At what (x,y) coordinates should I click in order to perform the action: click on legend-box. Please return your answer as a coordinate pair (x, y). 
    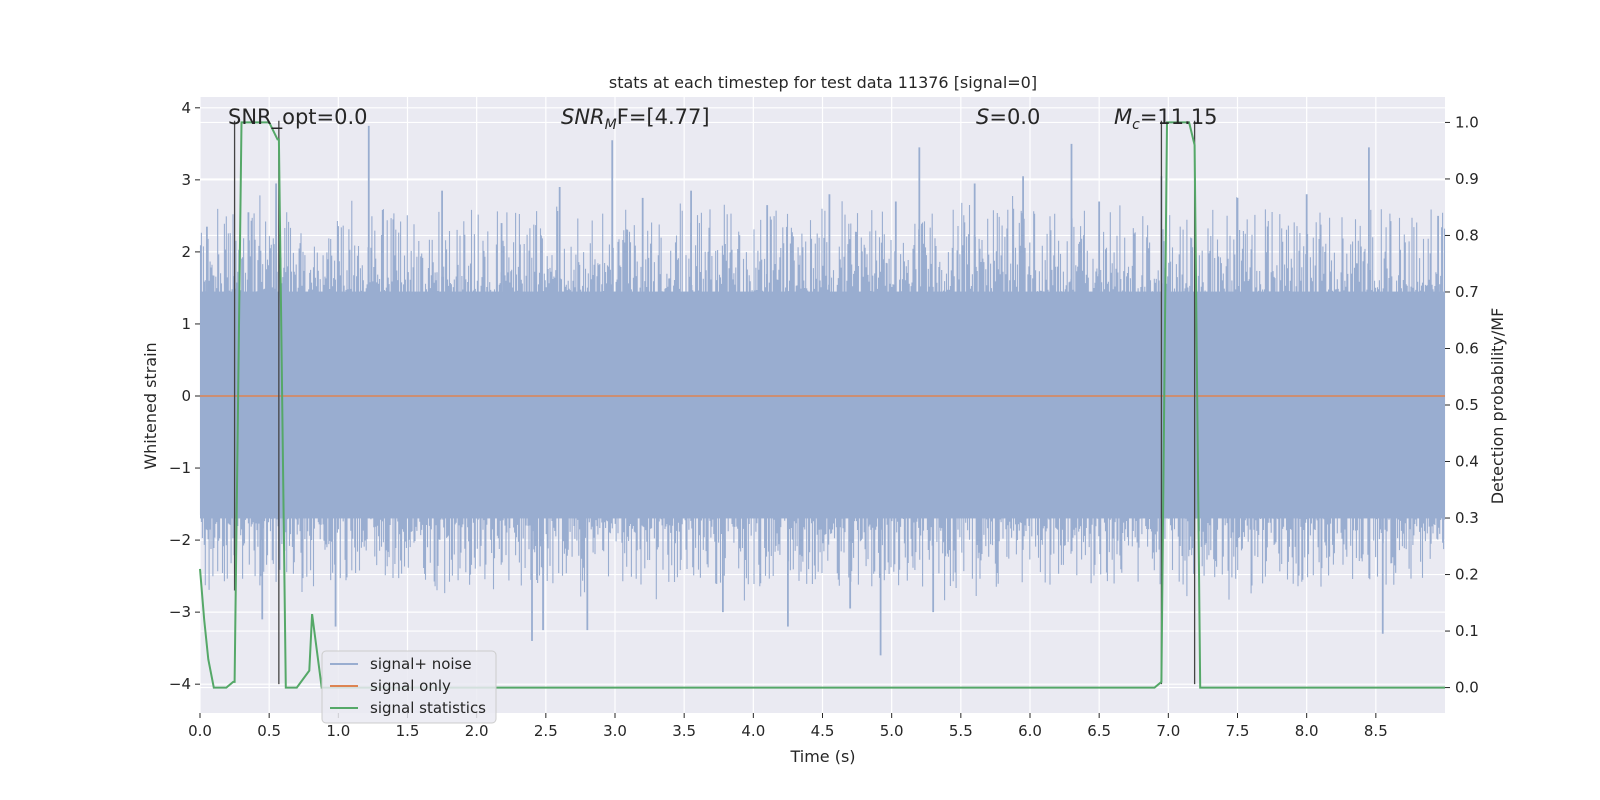
    Looking at the image, I should click on (409, 687).